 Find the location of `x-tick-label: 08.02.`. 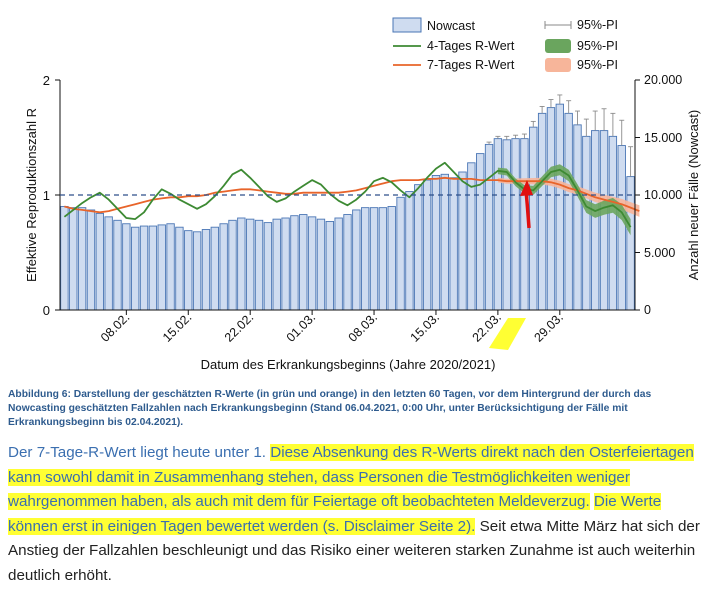

x-tick-label: 08.02. is located at coordinates (115, 327).